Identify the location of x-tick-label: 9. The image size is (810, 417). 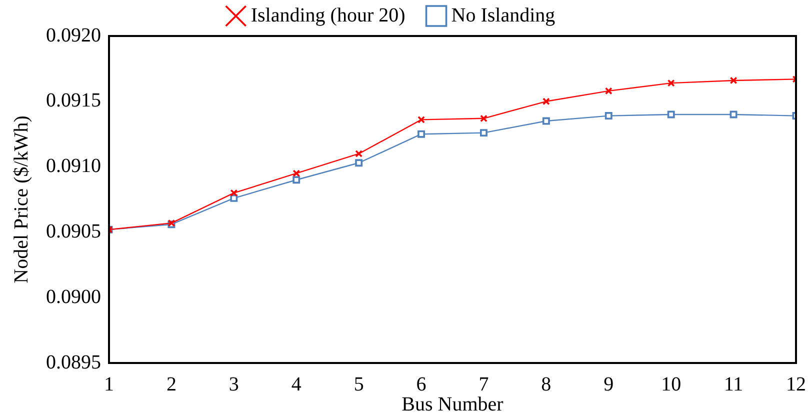
(609, 384).